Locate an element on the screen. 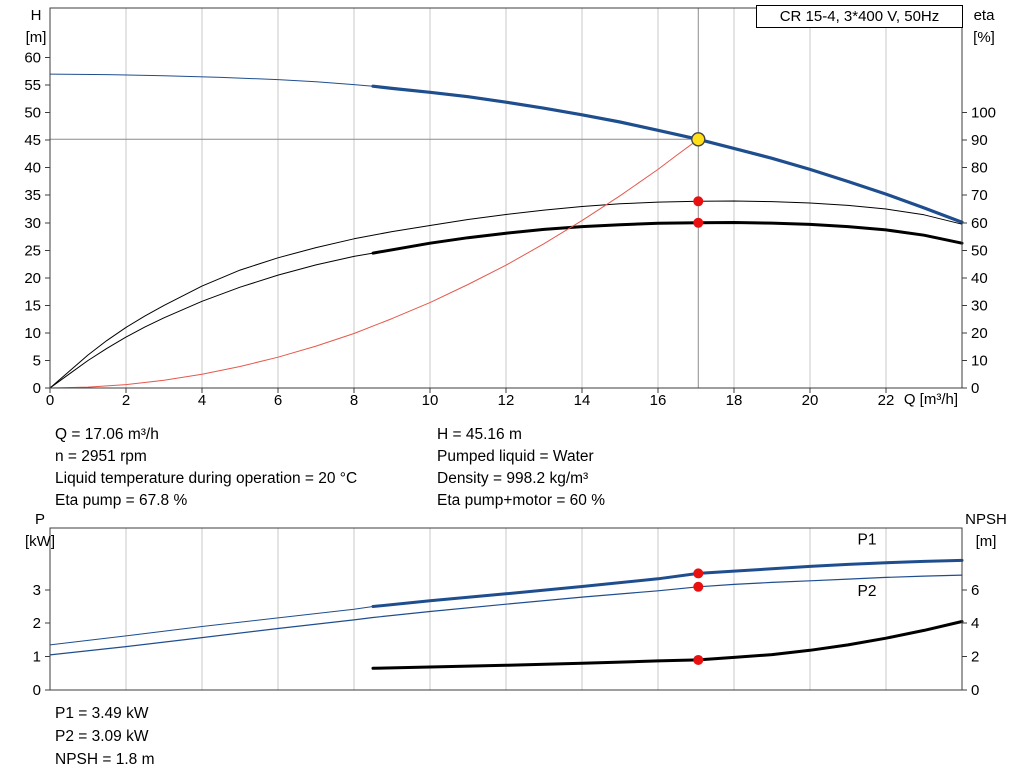  x-tick-label: 0 is located at coordinates (50, 400).